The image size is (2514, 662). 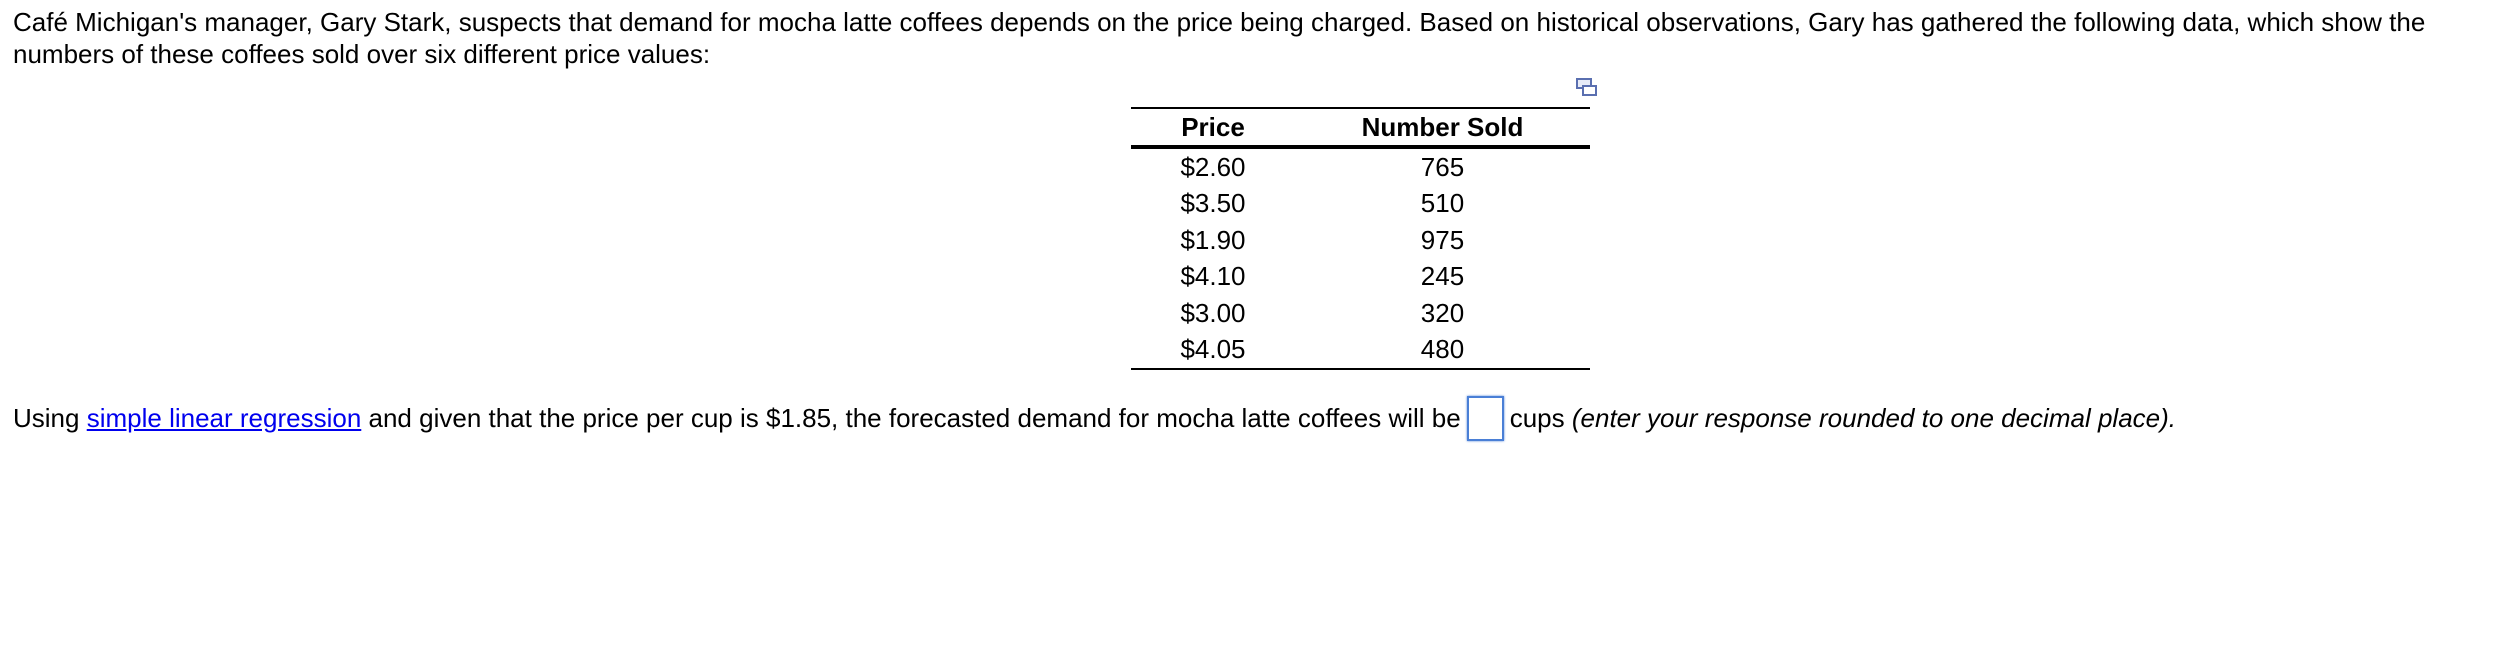 What do you see at coordinates (1213, 239) in the screenshot?
I see `table-cell: $1.90` at bounding box center [1213, 239].